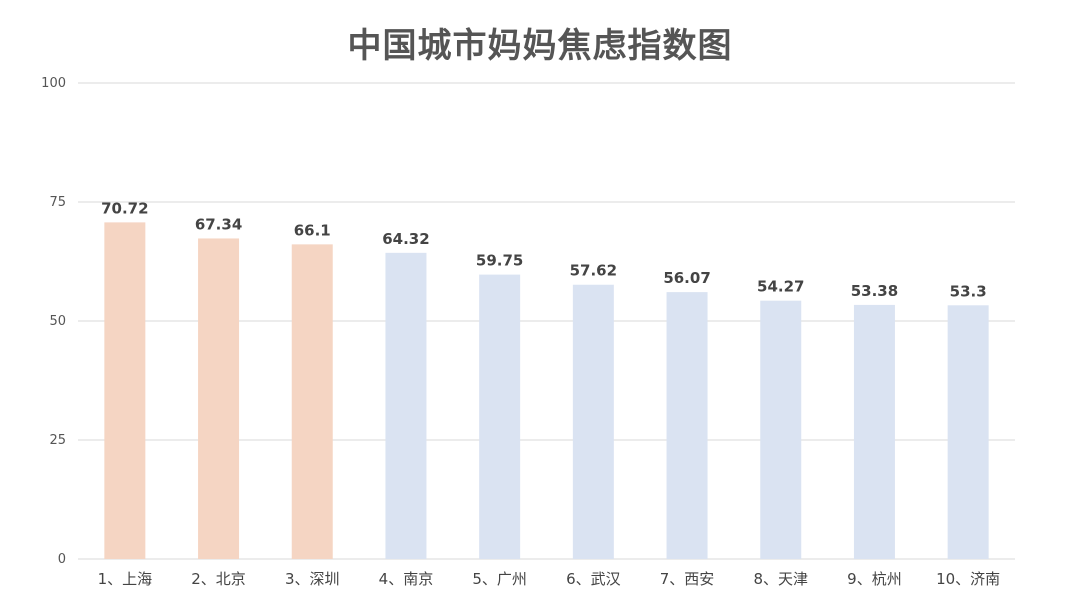 This screenshot has height=608, width=1080. Describe the element at coordinates (125, 579) in the screenshot. I see `x-category-label: 1、上海` at that location.